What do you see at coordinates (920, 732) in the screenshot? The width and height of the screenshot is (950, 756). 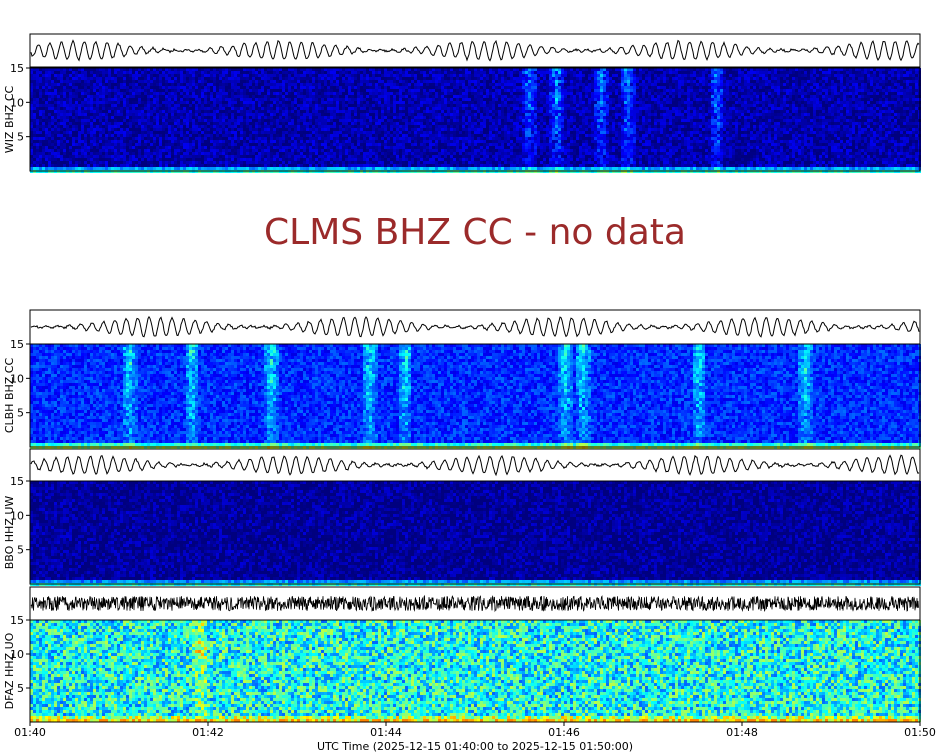 I see `x-tick-label: 01:50` at bounding box center [920, 732].